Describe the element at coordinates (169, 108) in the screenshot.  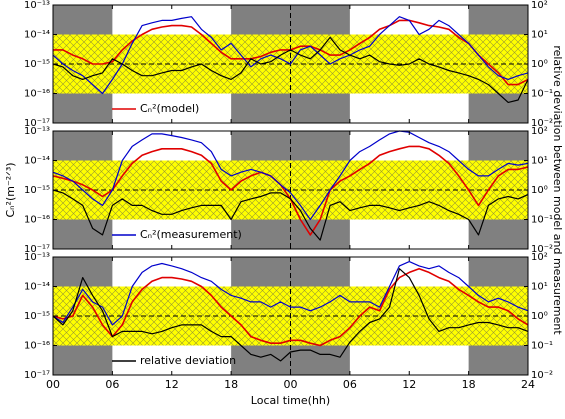
I see `legend-label: Cₙ²(model)` at that location.